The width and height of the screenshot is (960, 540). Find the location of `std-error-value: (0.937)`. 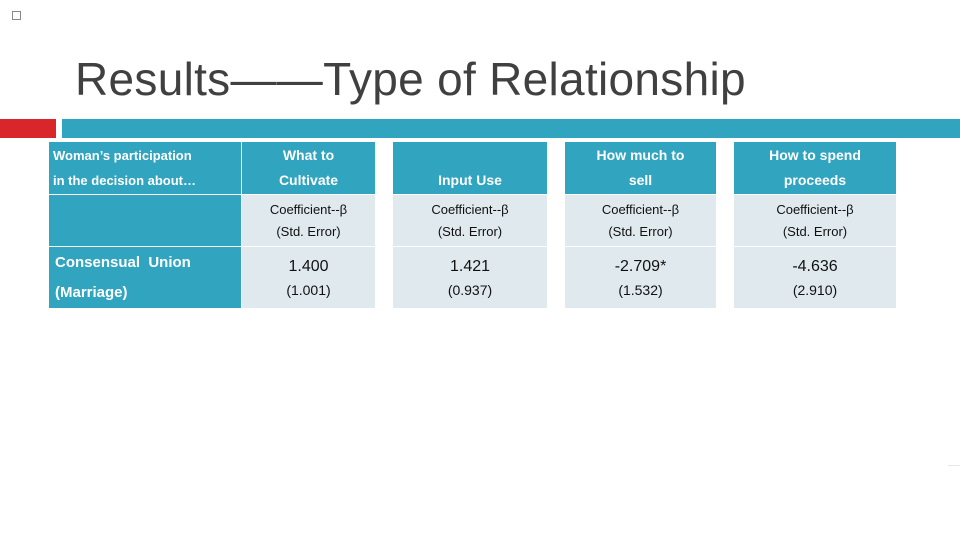

std-error-value: (0.937) is located at coordinates (470, 290).